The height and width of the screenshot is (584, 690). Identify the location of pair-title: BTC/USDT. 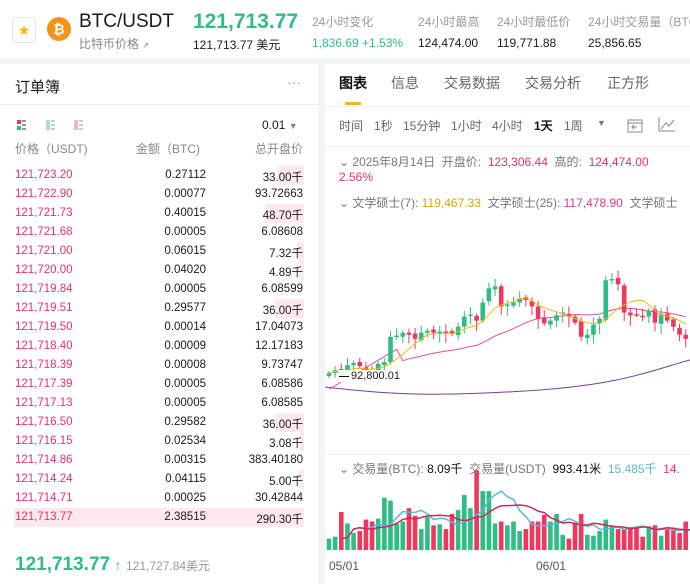
(126, 21).